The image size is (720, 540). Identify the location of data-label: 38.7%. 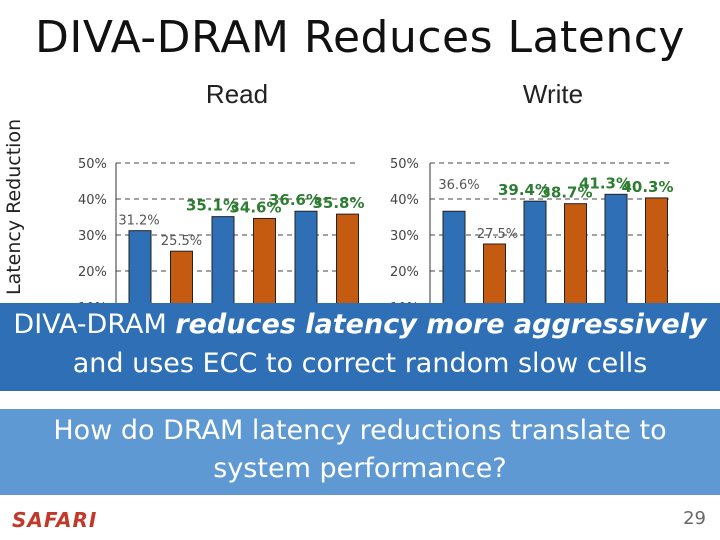
(566, 193).